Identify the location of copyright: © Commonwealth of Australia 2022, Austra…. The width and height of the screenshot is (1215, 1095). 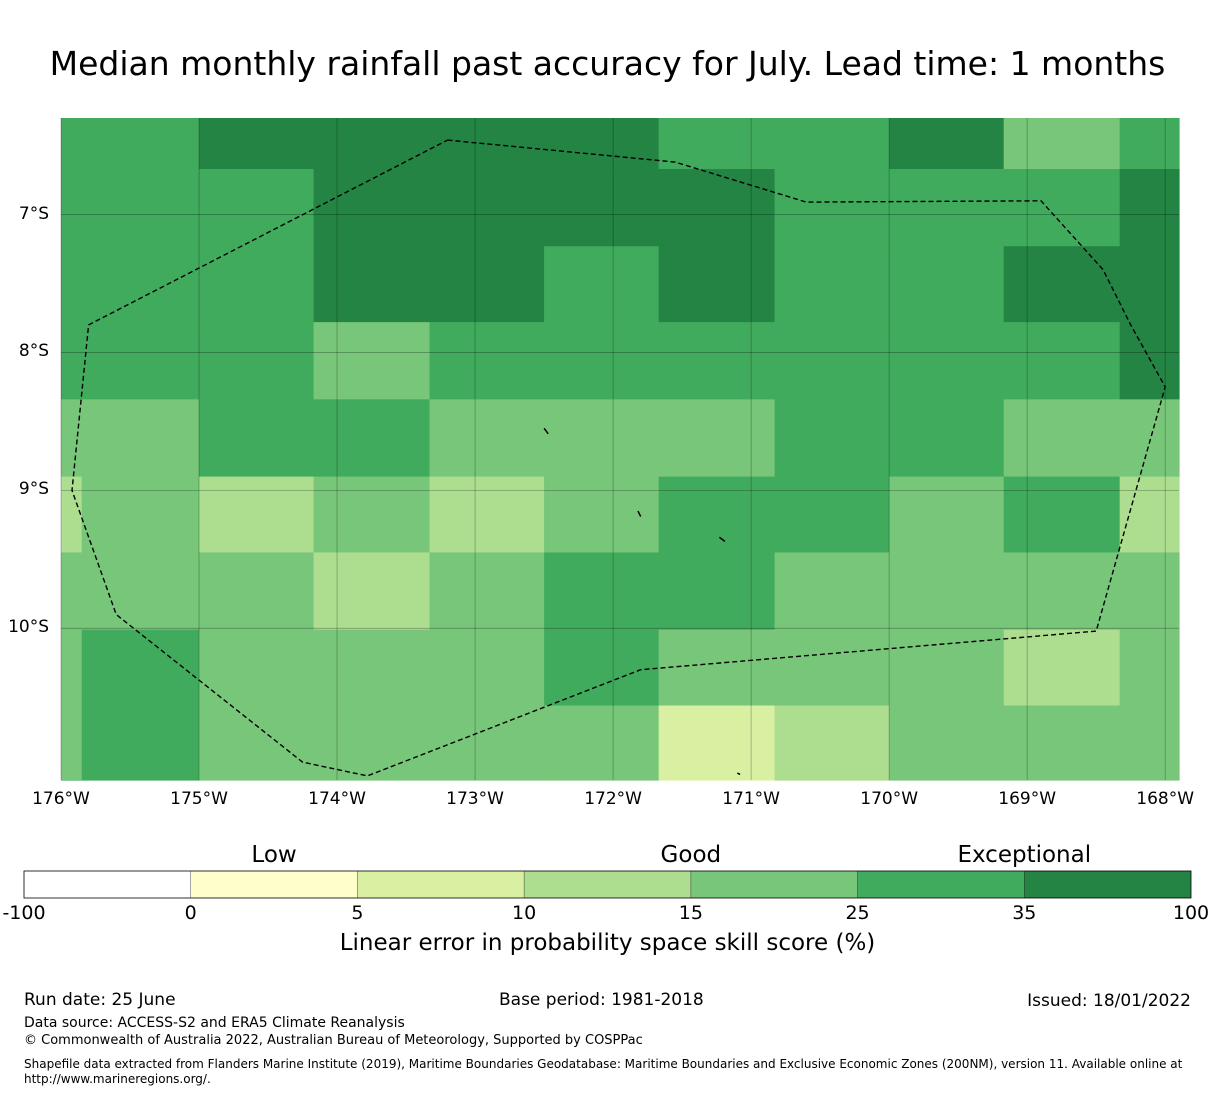
(333, 1040).